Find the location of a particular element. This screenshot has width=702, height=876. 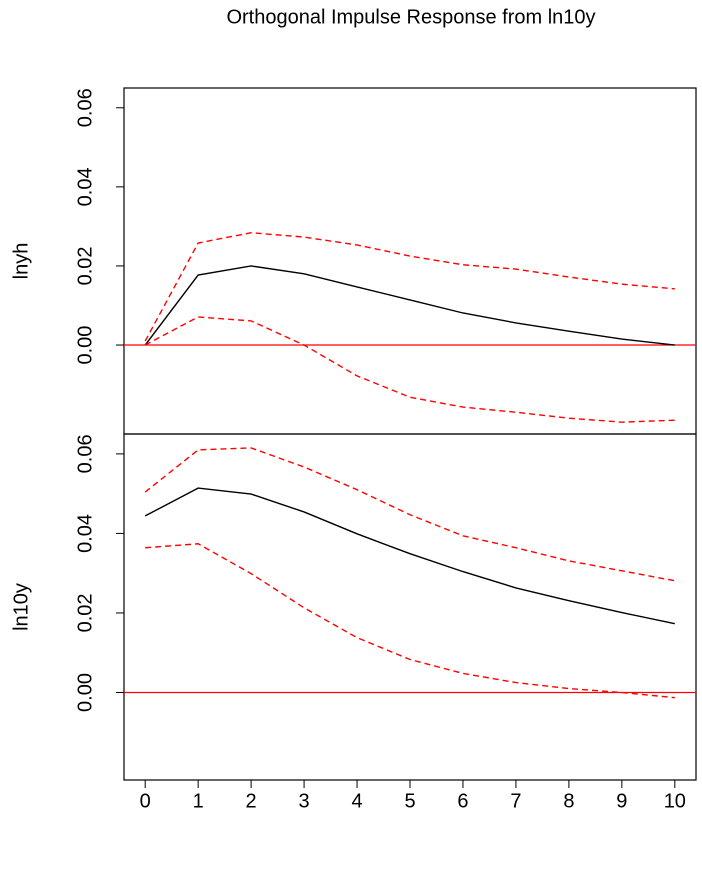

y-axis-label: lnyh is located at coordinates (21, 261).